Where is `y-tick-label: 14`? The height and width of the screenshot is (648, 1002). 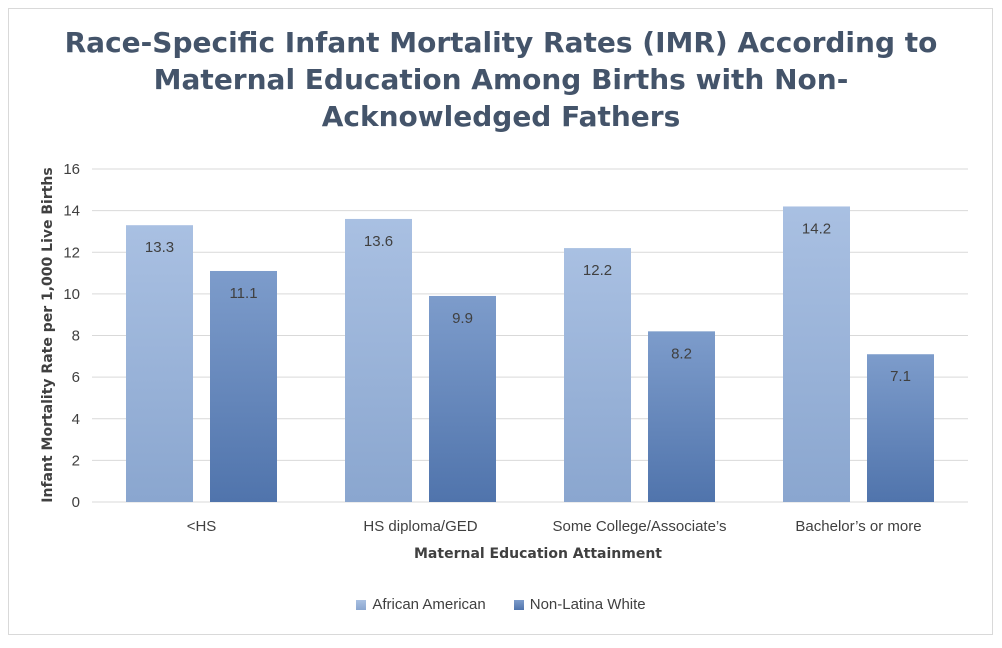
y-tick-label: 14 is located at coordinates (71, 211).